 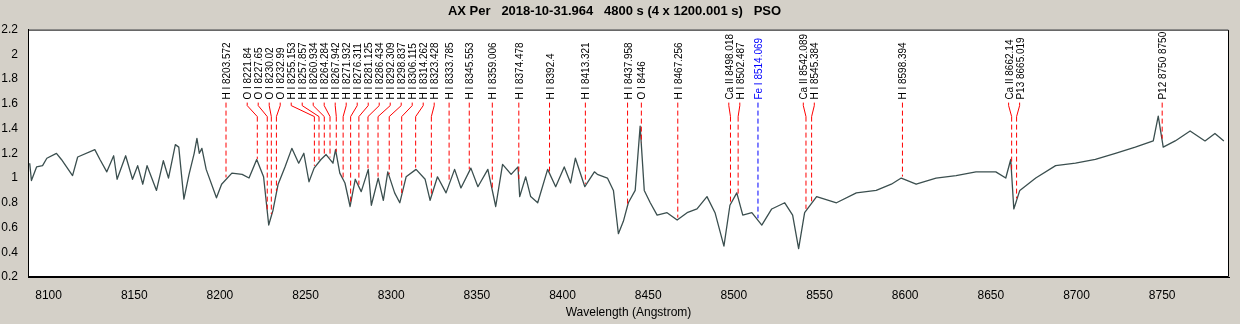 I want to click on x-tick-label: 8700, so click(x=1077, y=294).